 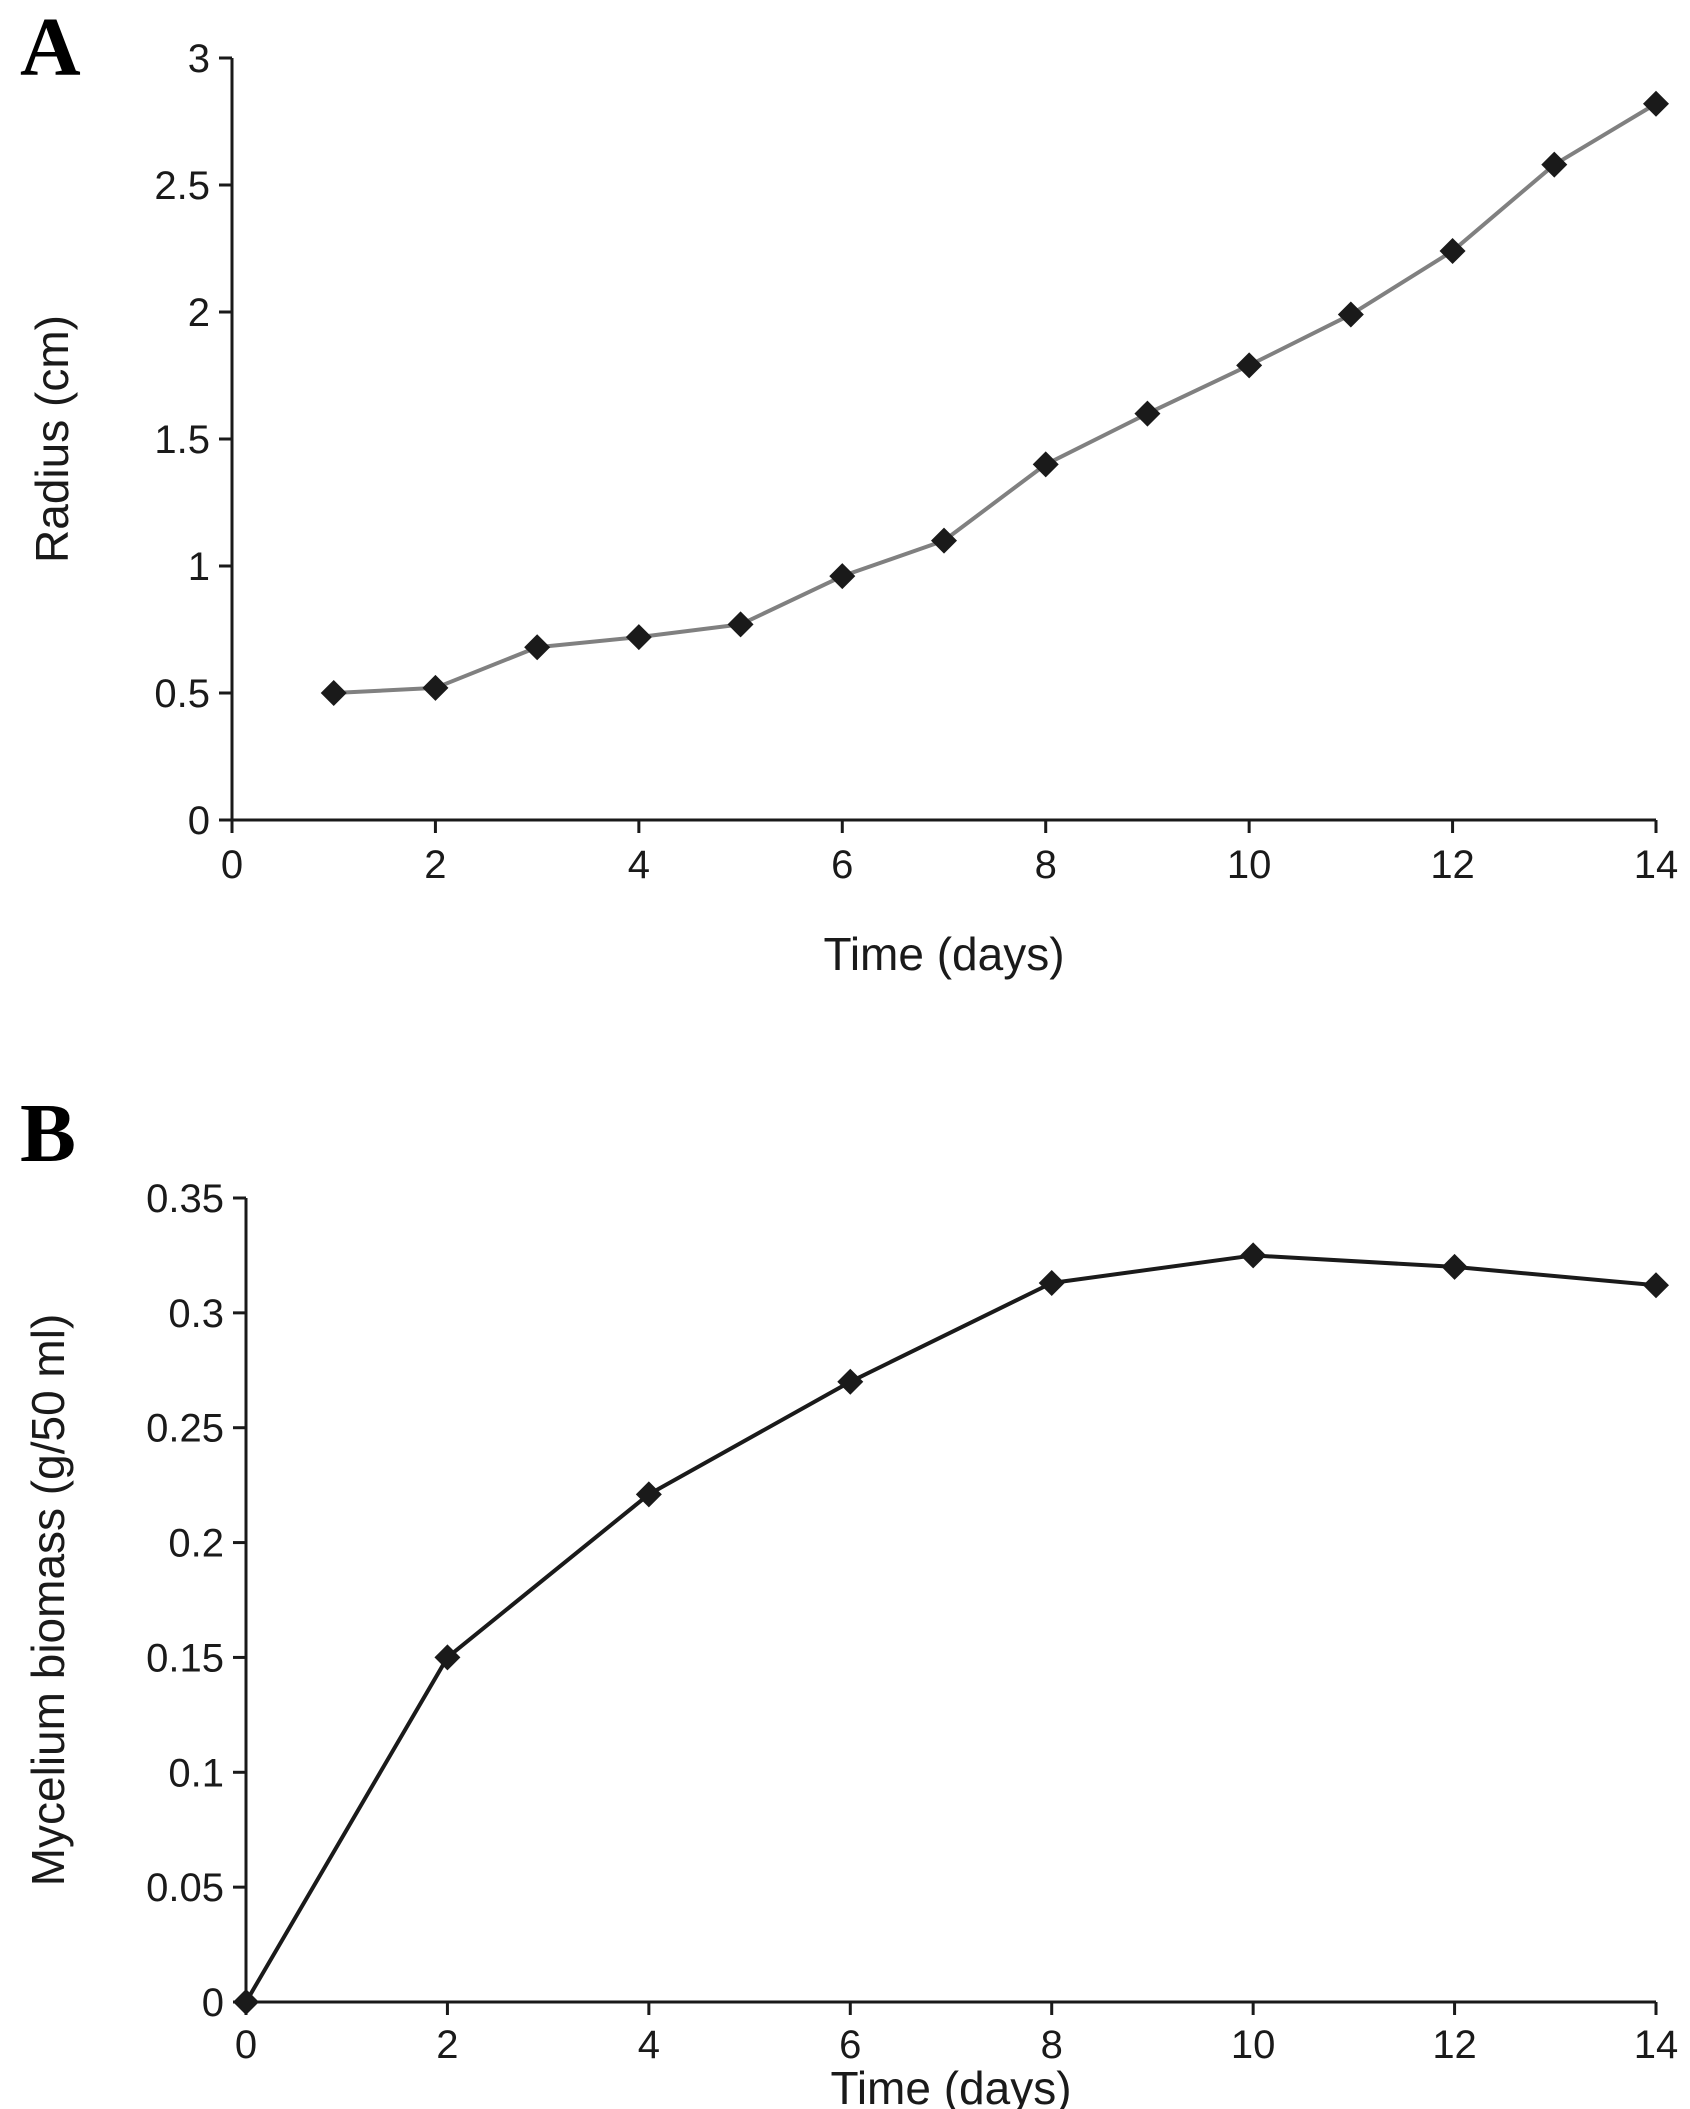 What do you see at coordinates (185, 1658) in the screenshot?
I see `y-tick-label: 0.15` at bounding box center [185, 1658].